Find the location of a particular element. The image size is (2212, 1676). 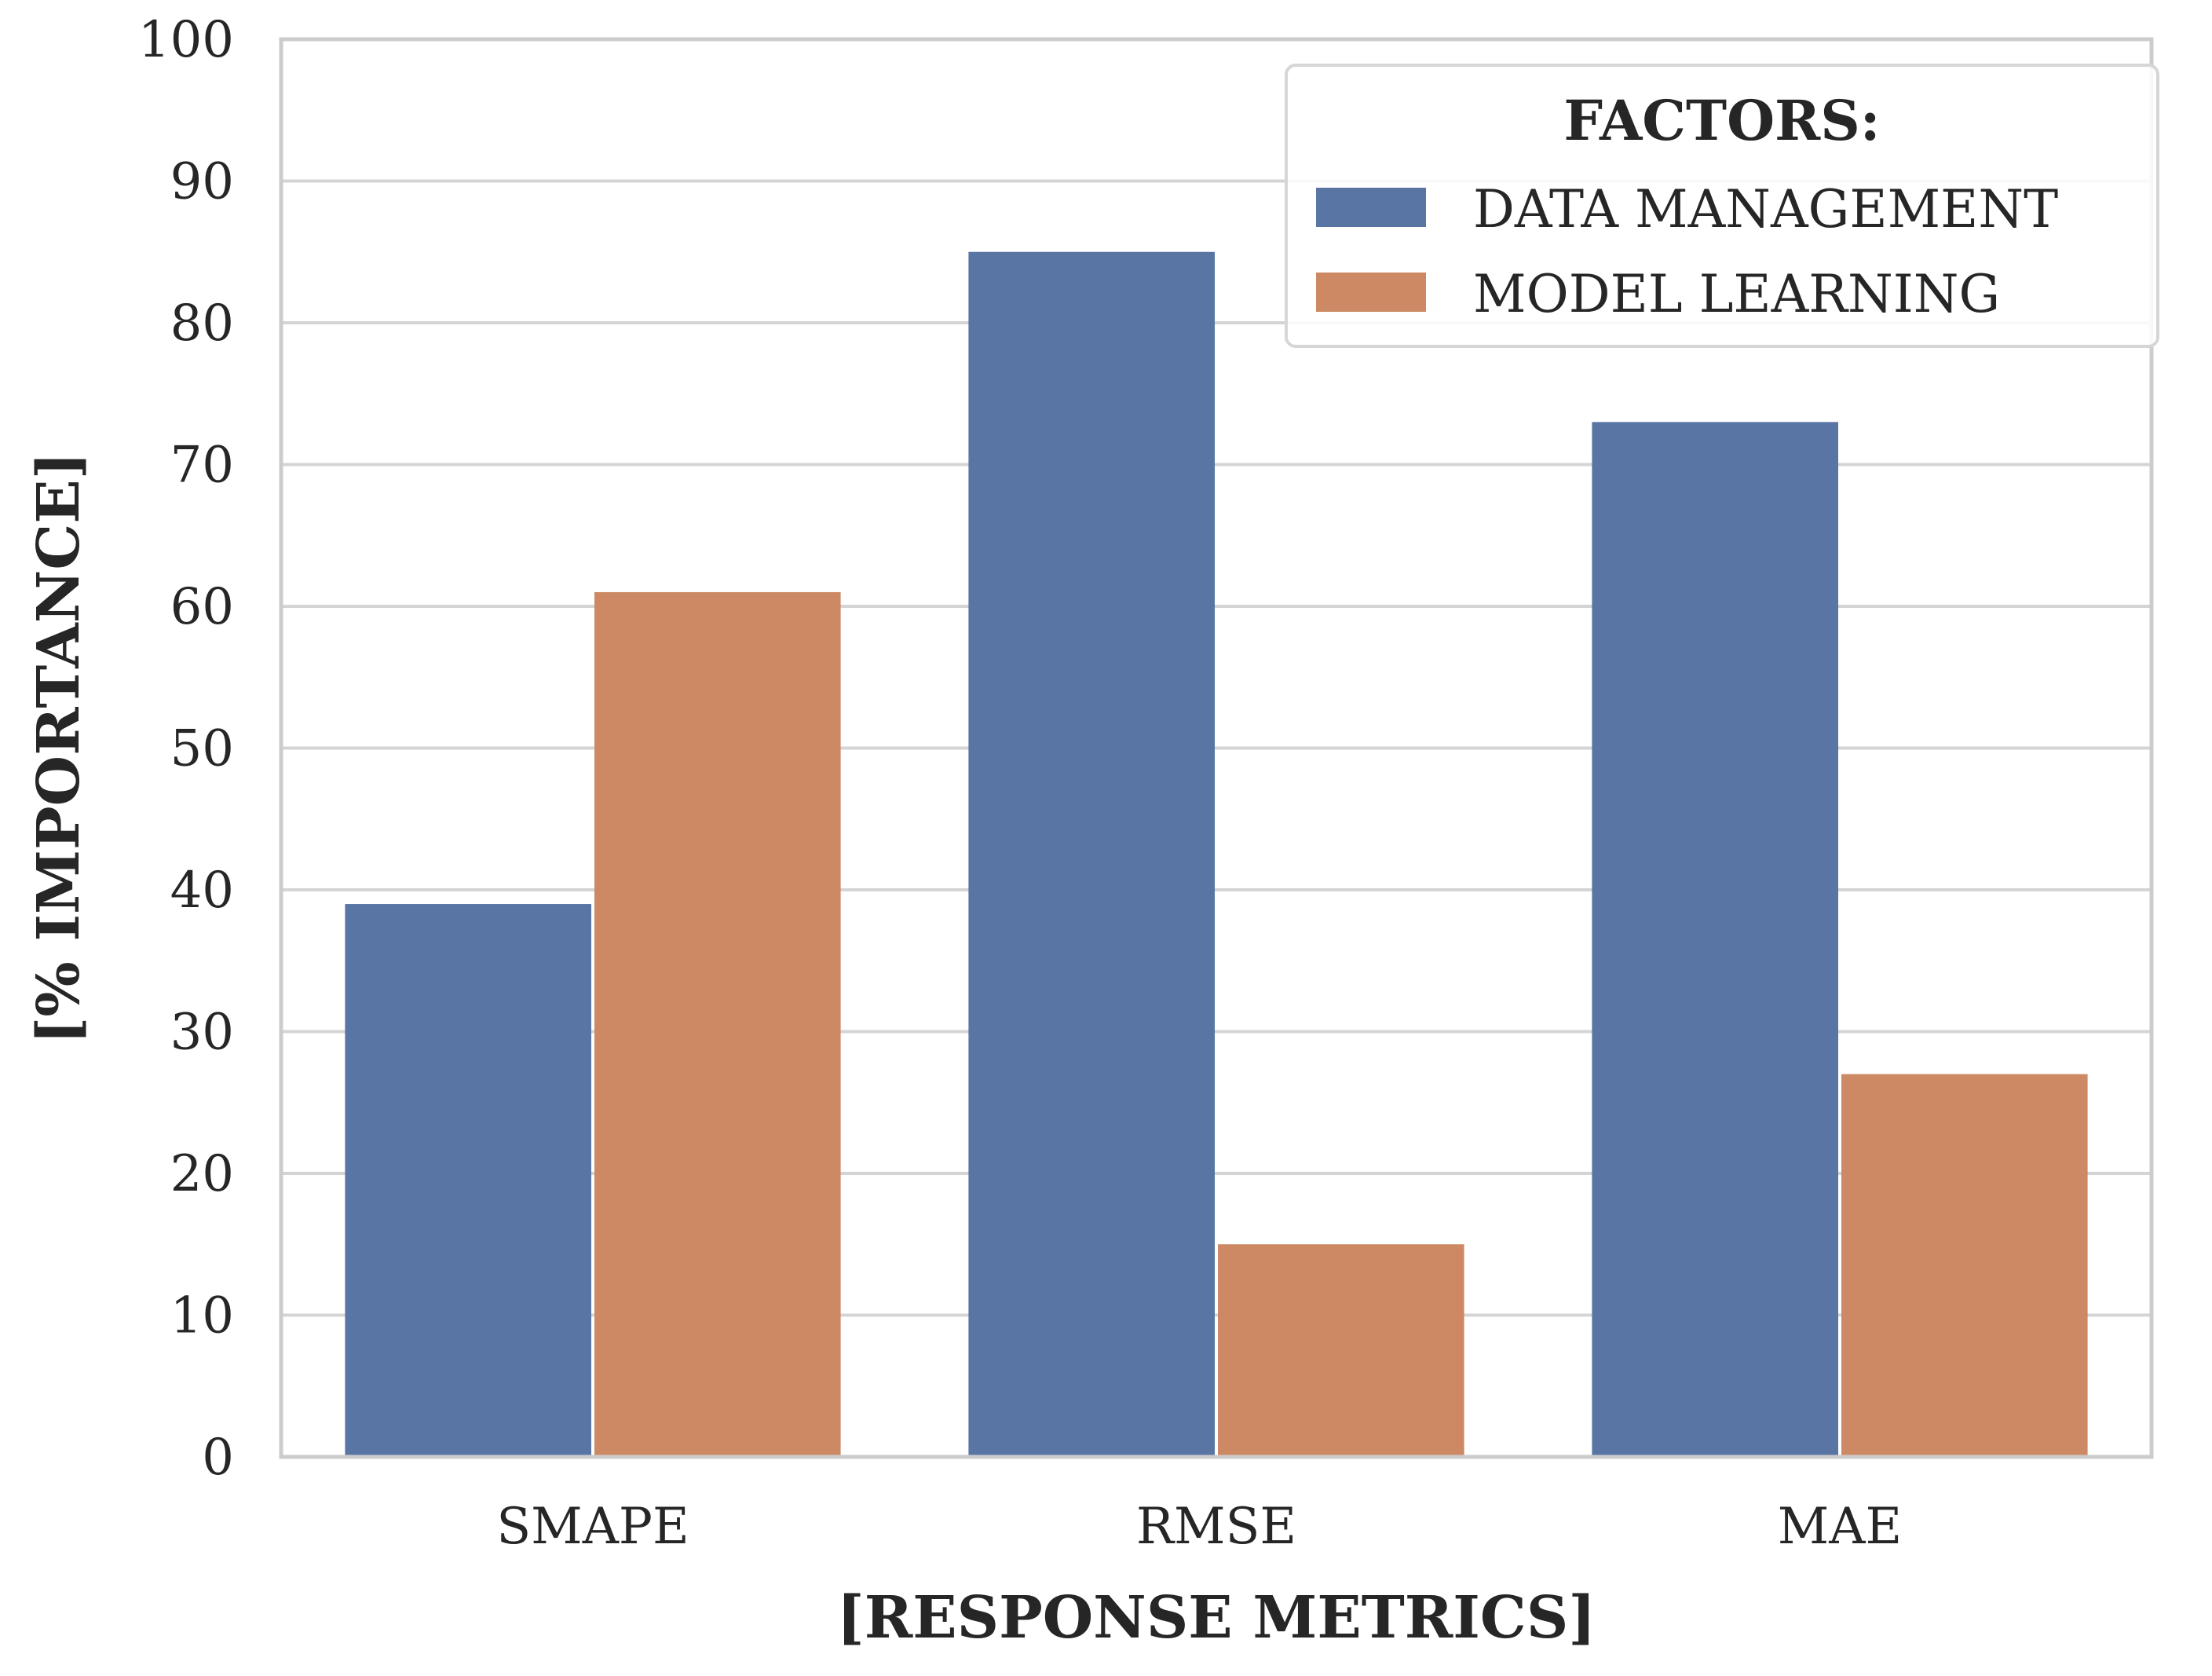

legend: FACTORS: DATA MANAGEMENT MODEL LEARNING is located at coordinates (1722, 206).